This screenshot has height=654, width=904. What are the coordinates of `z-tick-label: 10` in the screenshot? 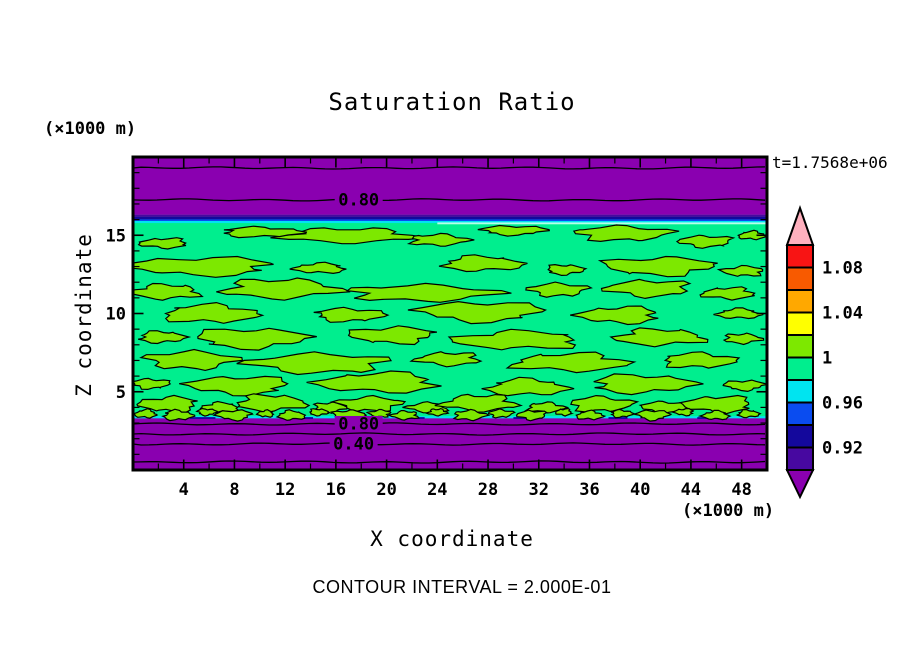 It's located at (116, 315).